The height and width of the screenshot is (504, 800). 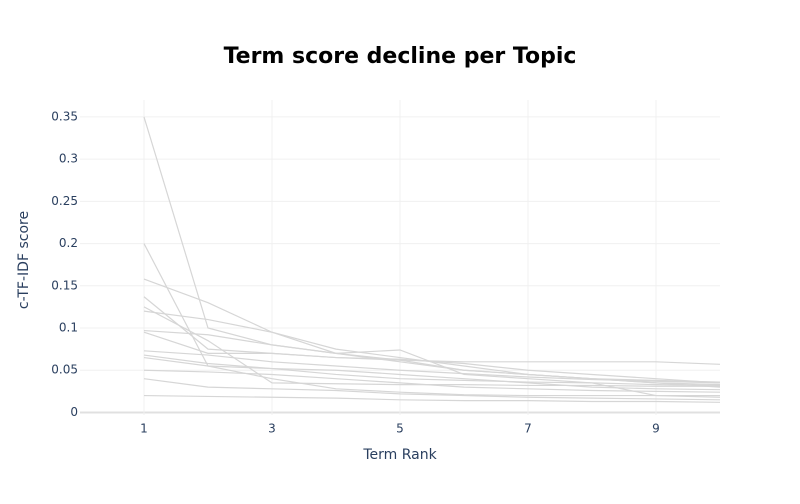 I want to click on x-tick-label: 5, so click(x=400, y=429).